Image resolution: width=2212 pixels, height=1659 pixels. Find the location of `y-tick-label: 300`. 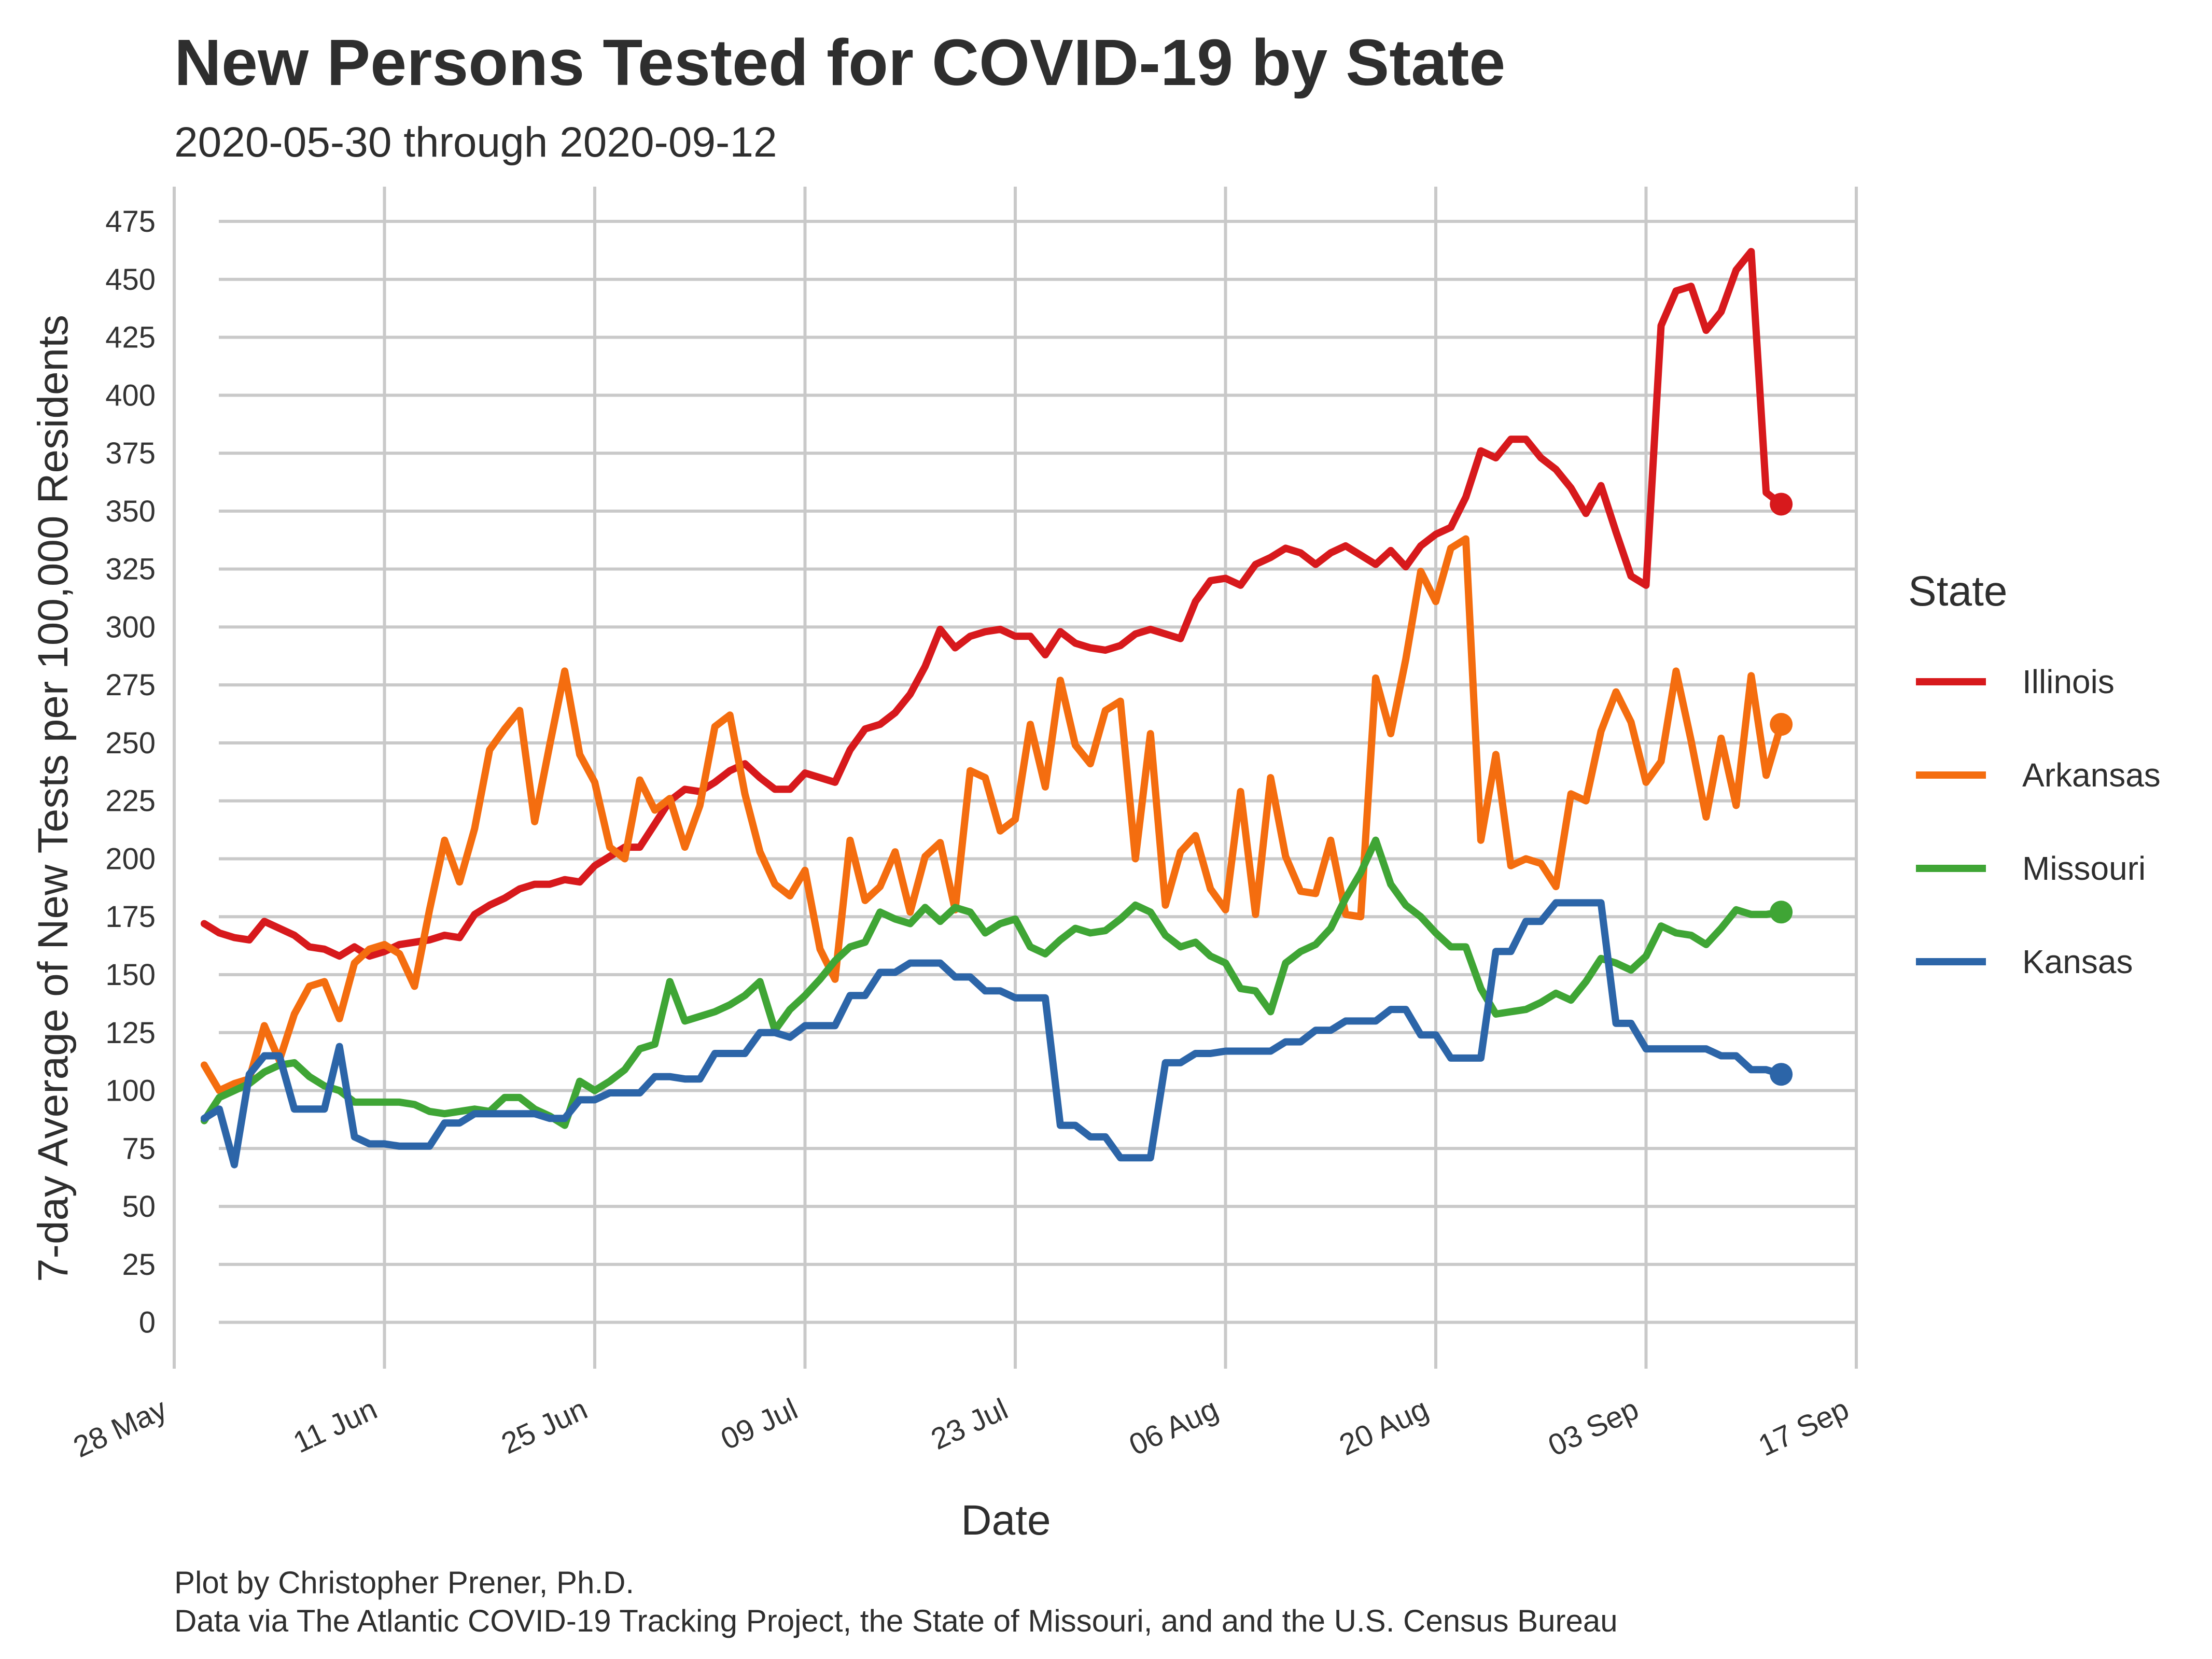

y-tick-label: 300 is located at coordinates (130, 627).